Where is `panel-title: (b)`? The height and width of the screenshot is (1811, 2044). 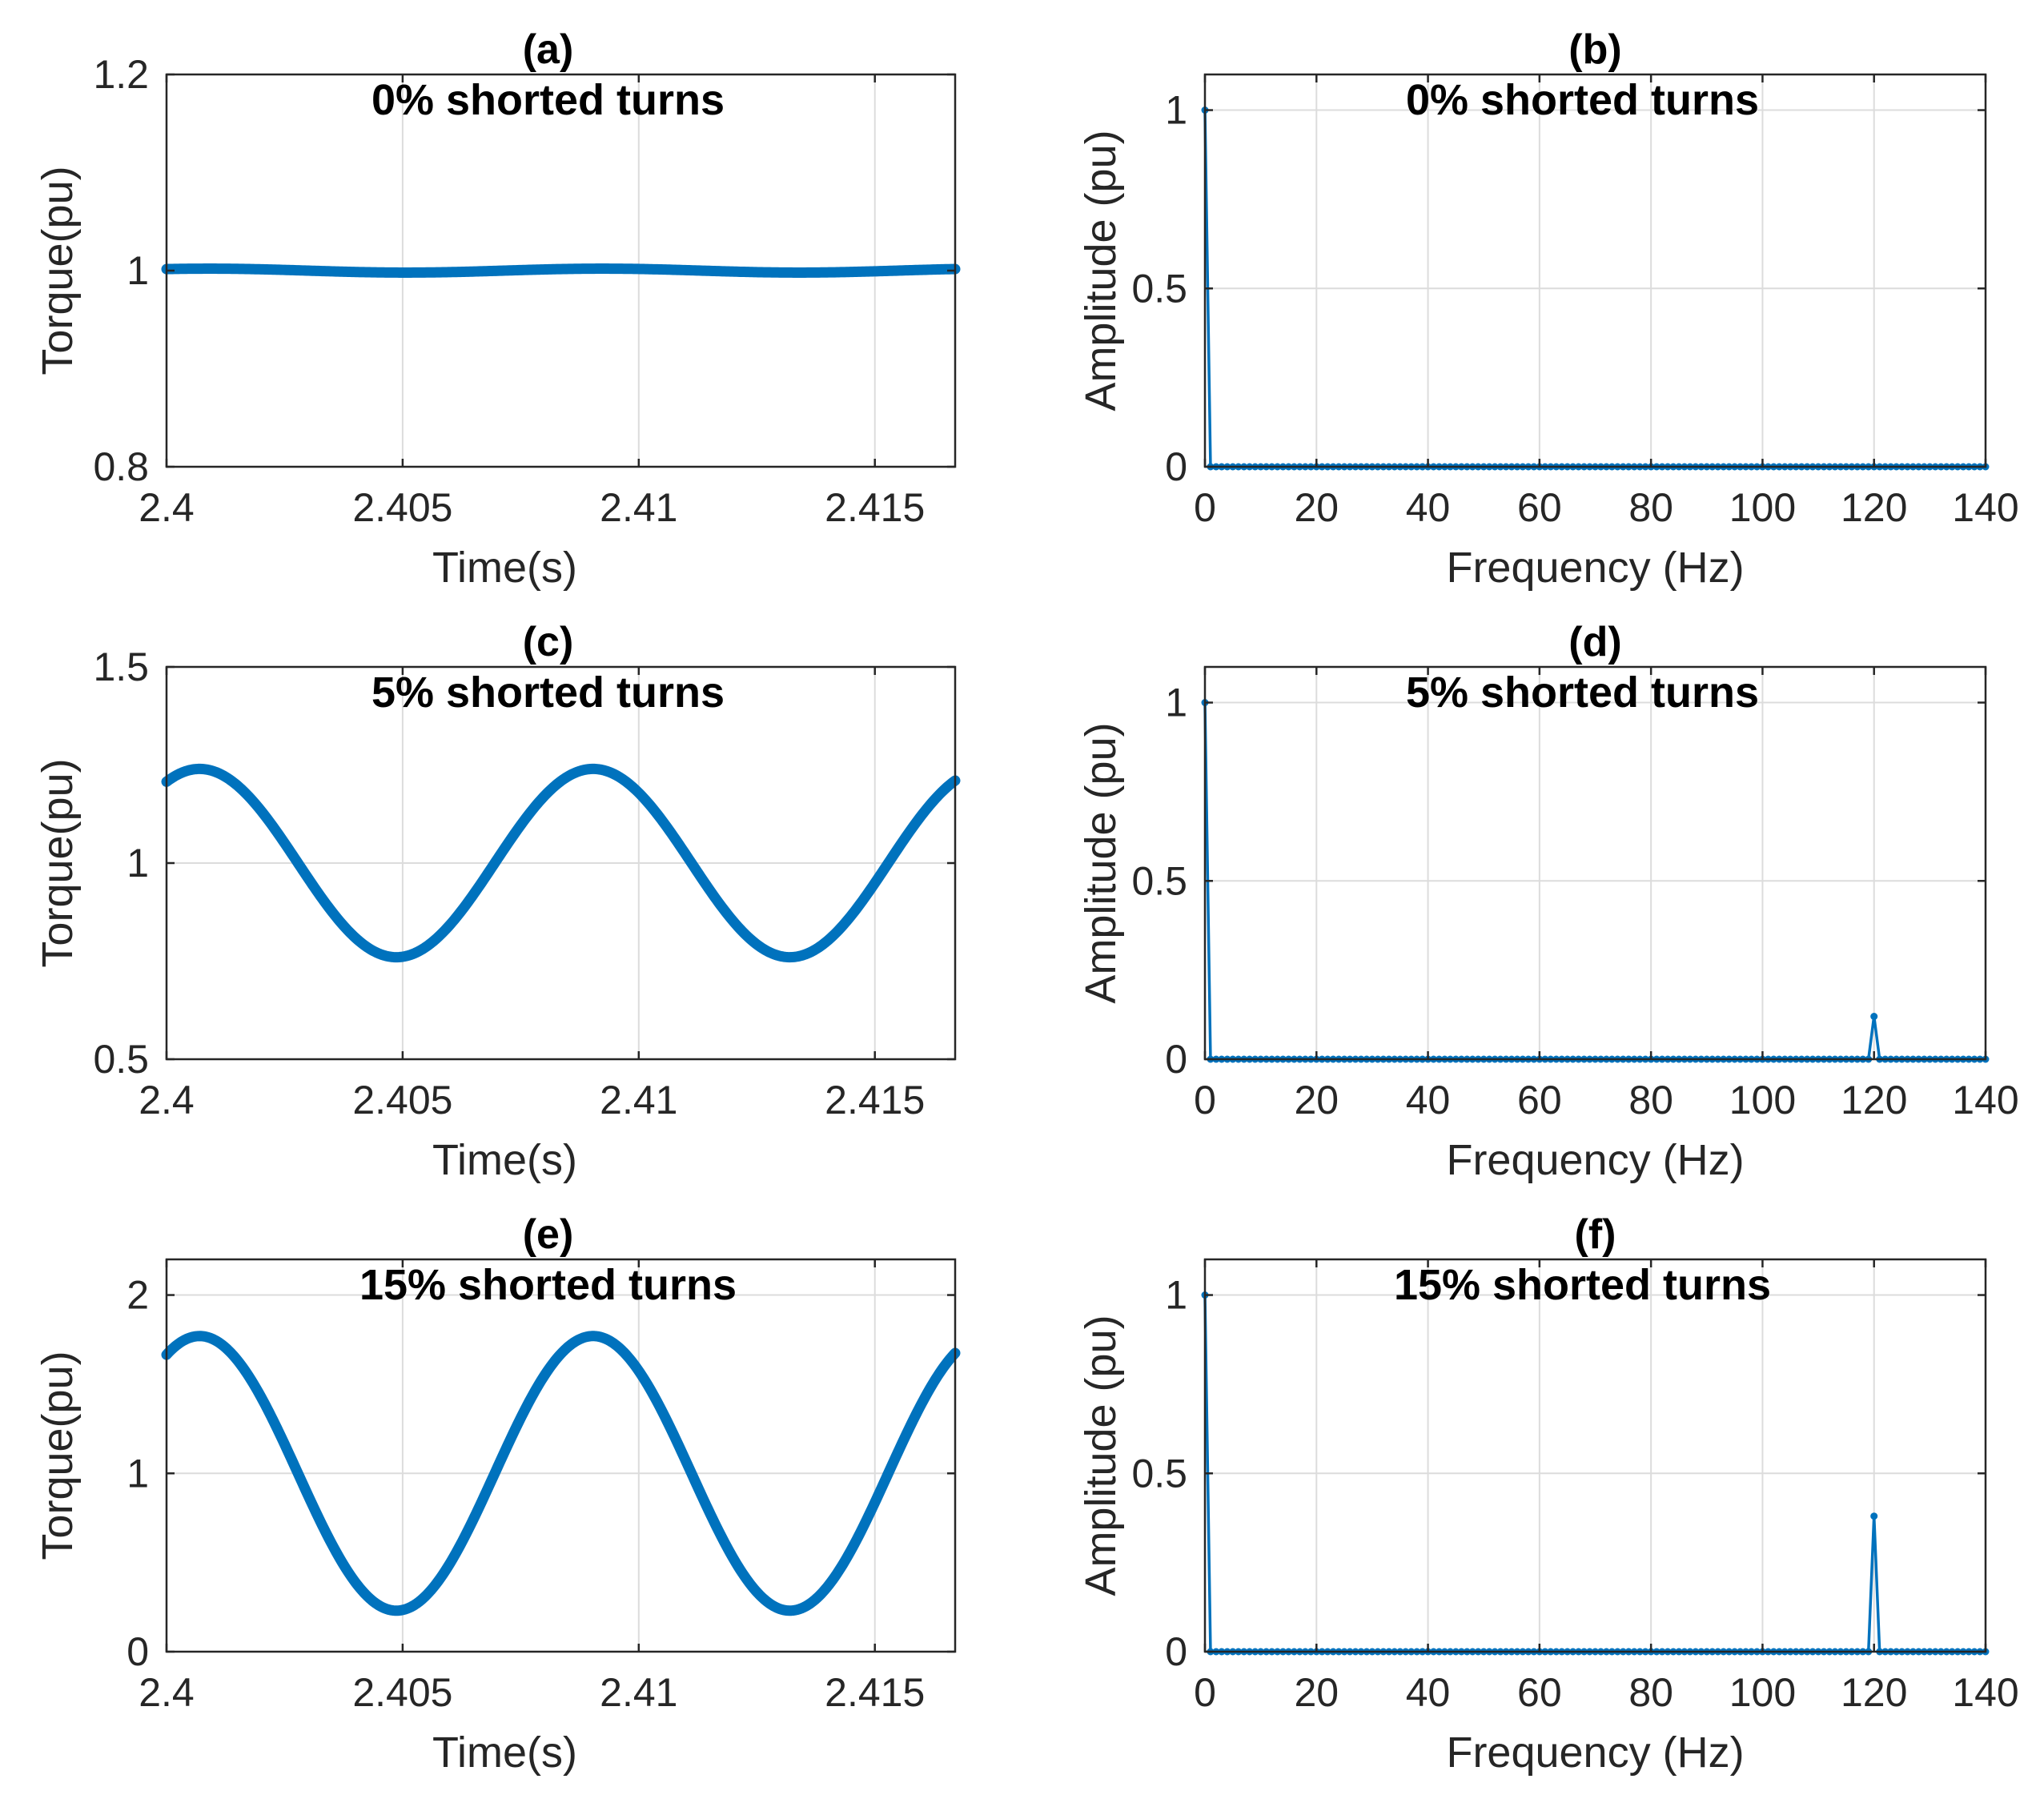
panel-title: (b) is located at coordinates (1594, 49).